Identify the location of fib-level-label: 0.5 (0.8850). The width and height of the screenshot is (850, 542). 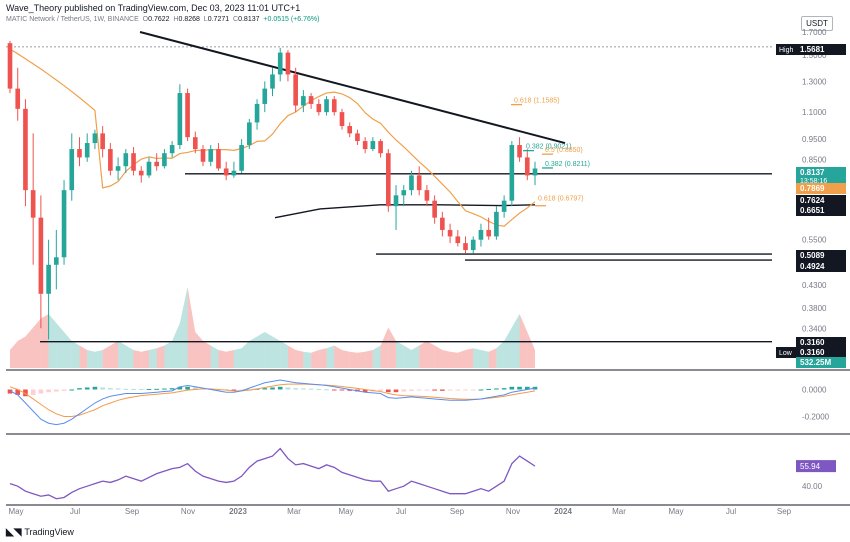
(564, 150).